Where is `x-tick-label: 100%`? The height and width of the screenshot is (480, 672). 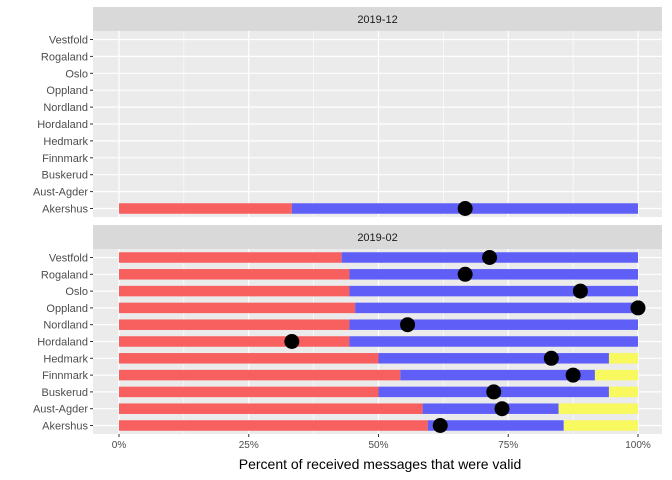
x-tick-label: 100% is located at coordinates (638, 445).